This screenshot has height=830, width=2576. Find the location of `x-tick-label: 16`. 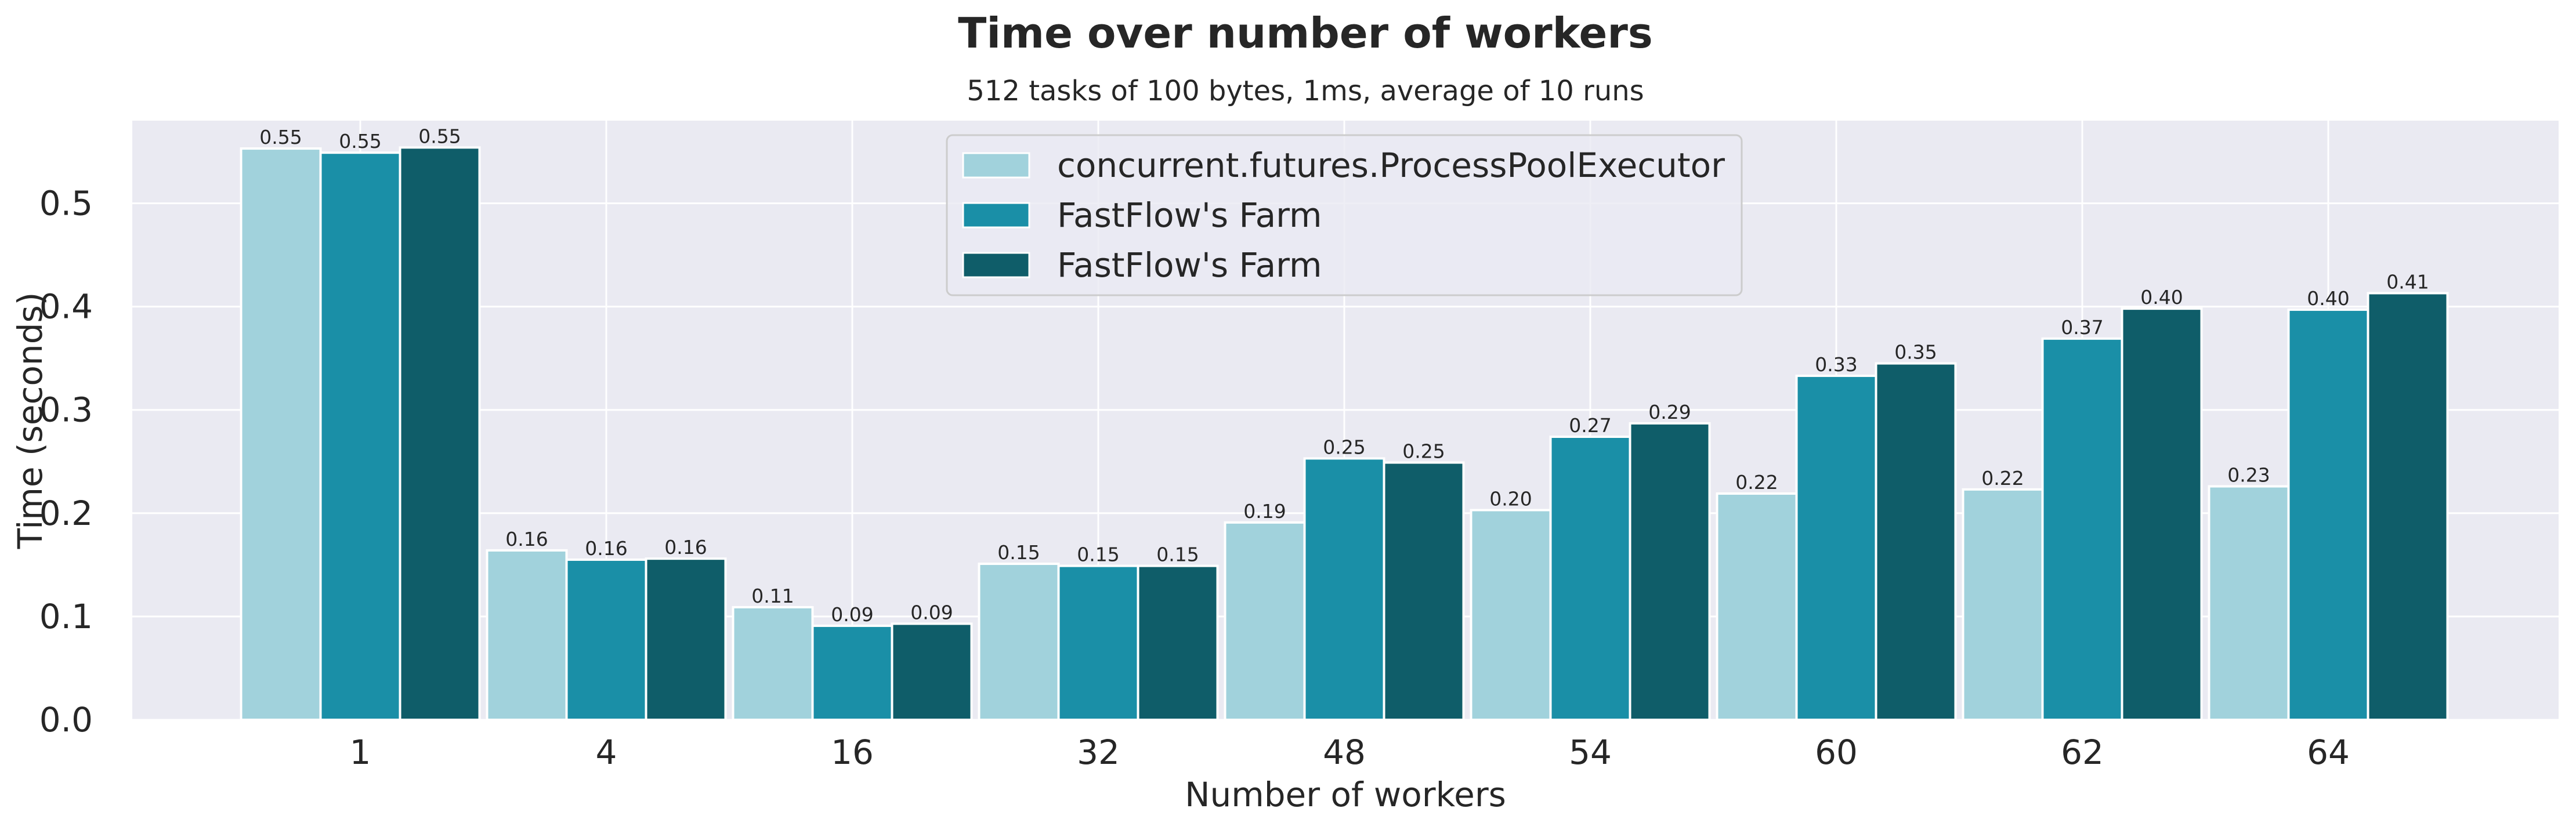

x-tick-label: 16 is located at coordinates (852, 752).